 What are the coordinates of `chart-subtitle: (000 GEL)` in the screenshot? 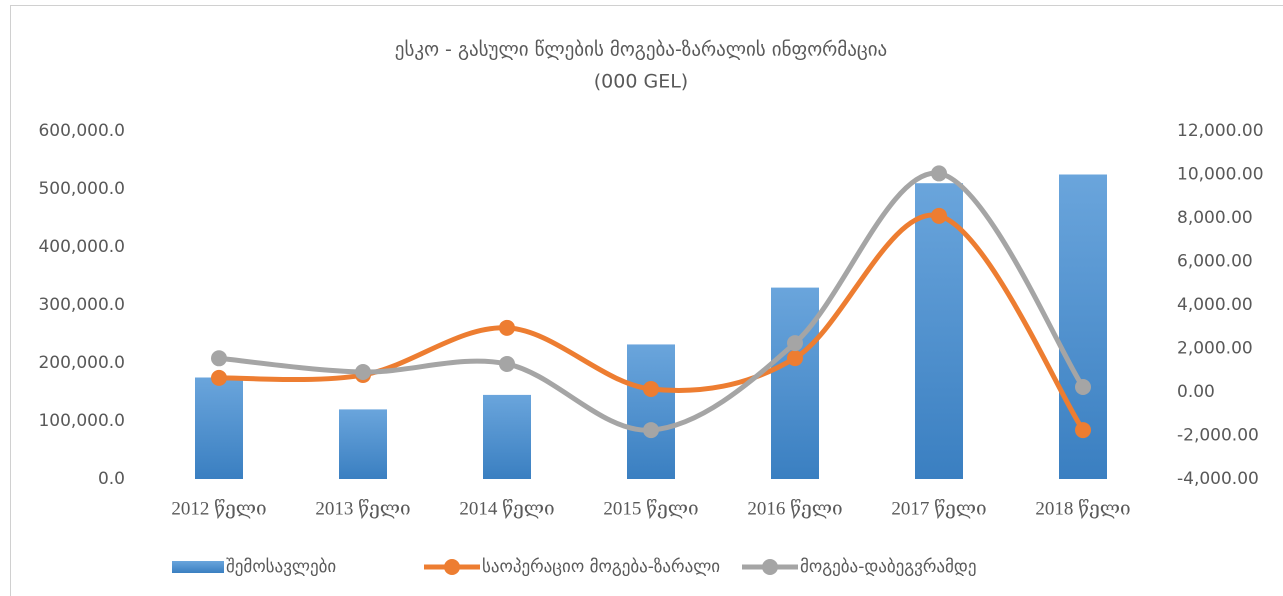 It's located at (641, 82).